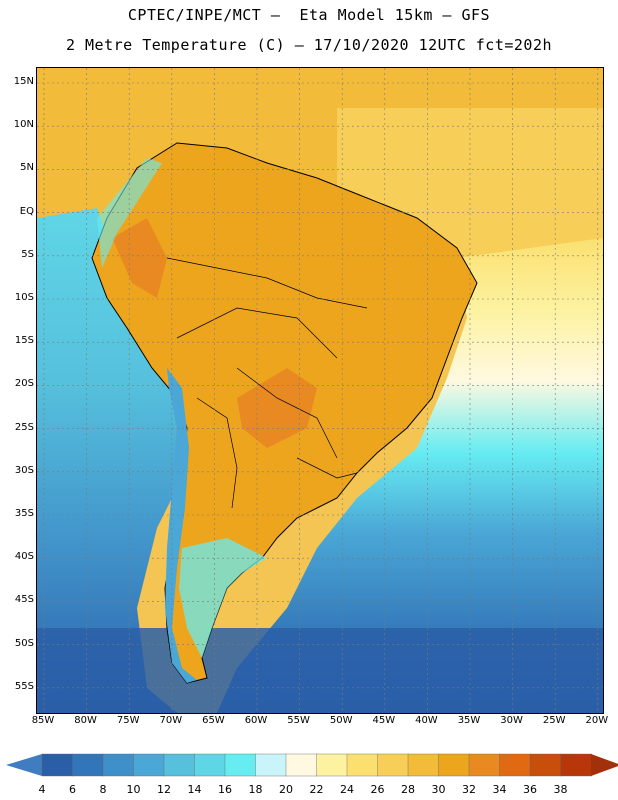 The height and width of the screenshot is (800, 618). Describe the element at coordinates (42, 789) in the screenshot. I see `colorbar-label-4: 4` at that location.